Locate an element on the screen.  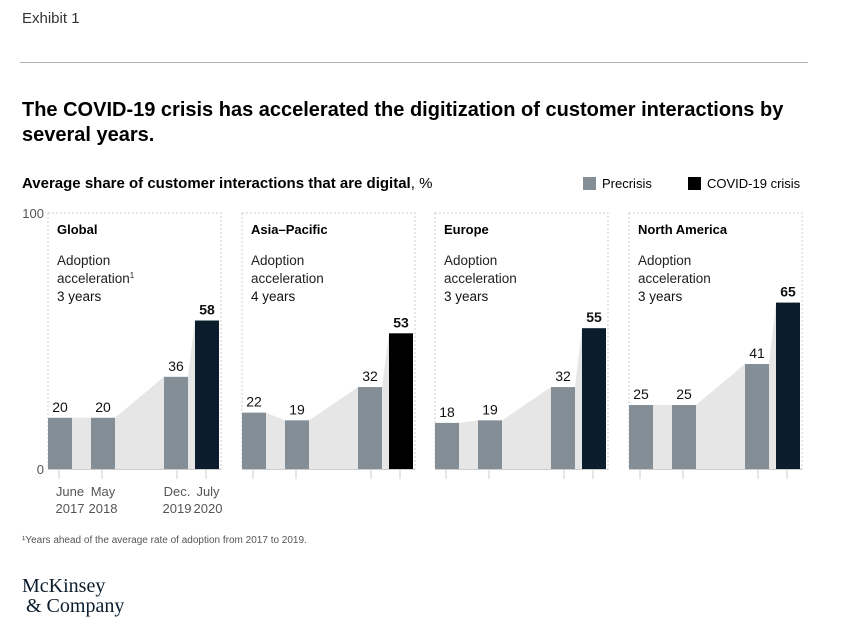
panel-title: Asia–Pacific is located at coordinates (289, 229).